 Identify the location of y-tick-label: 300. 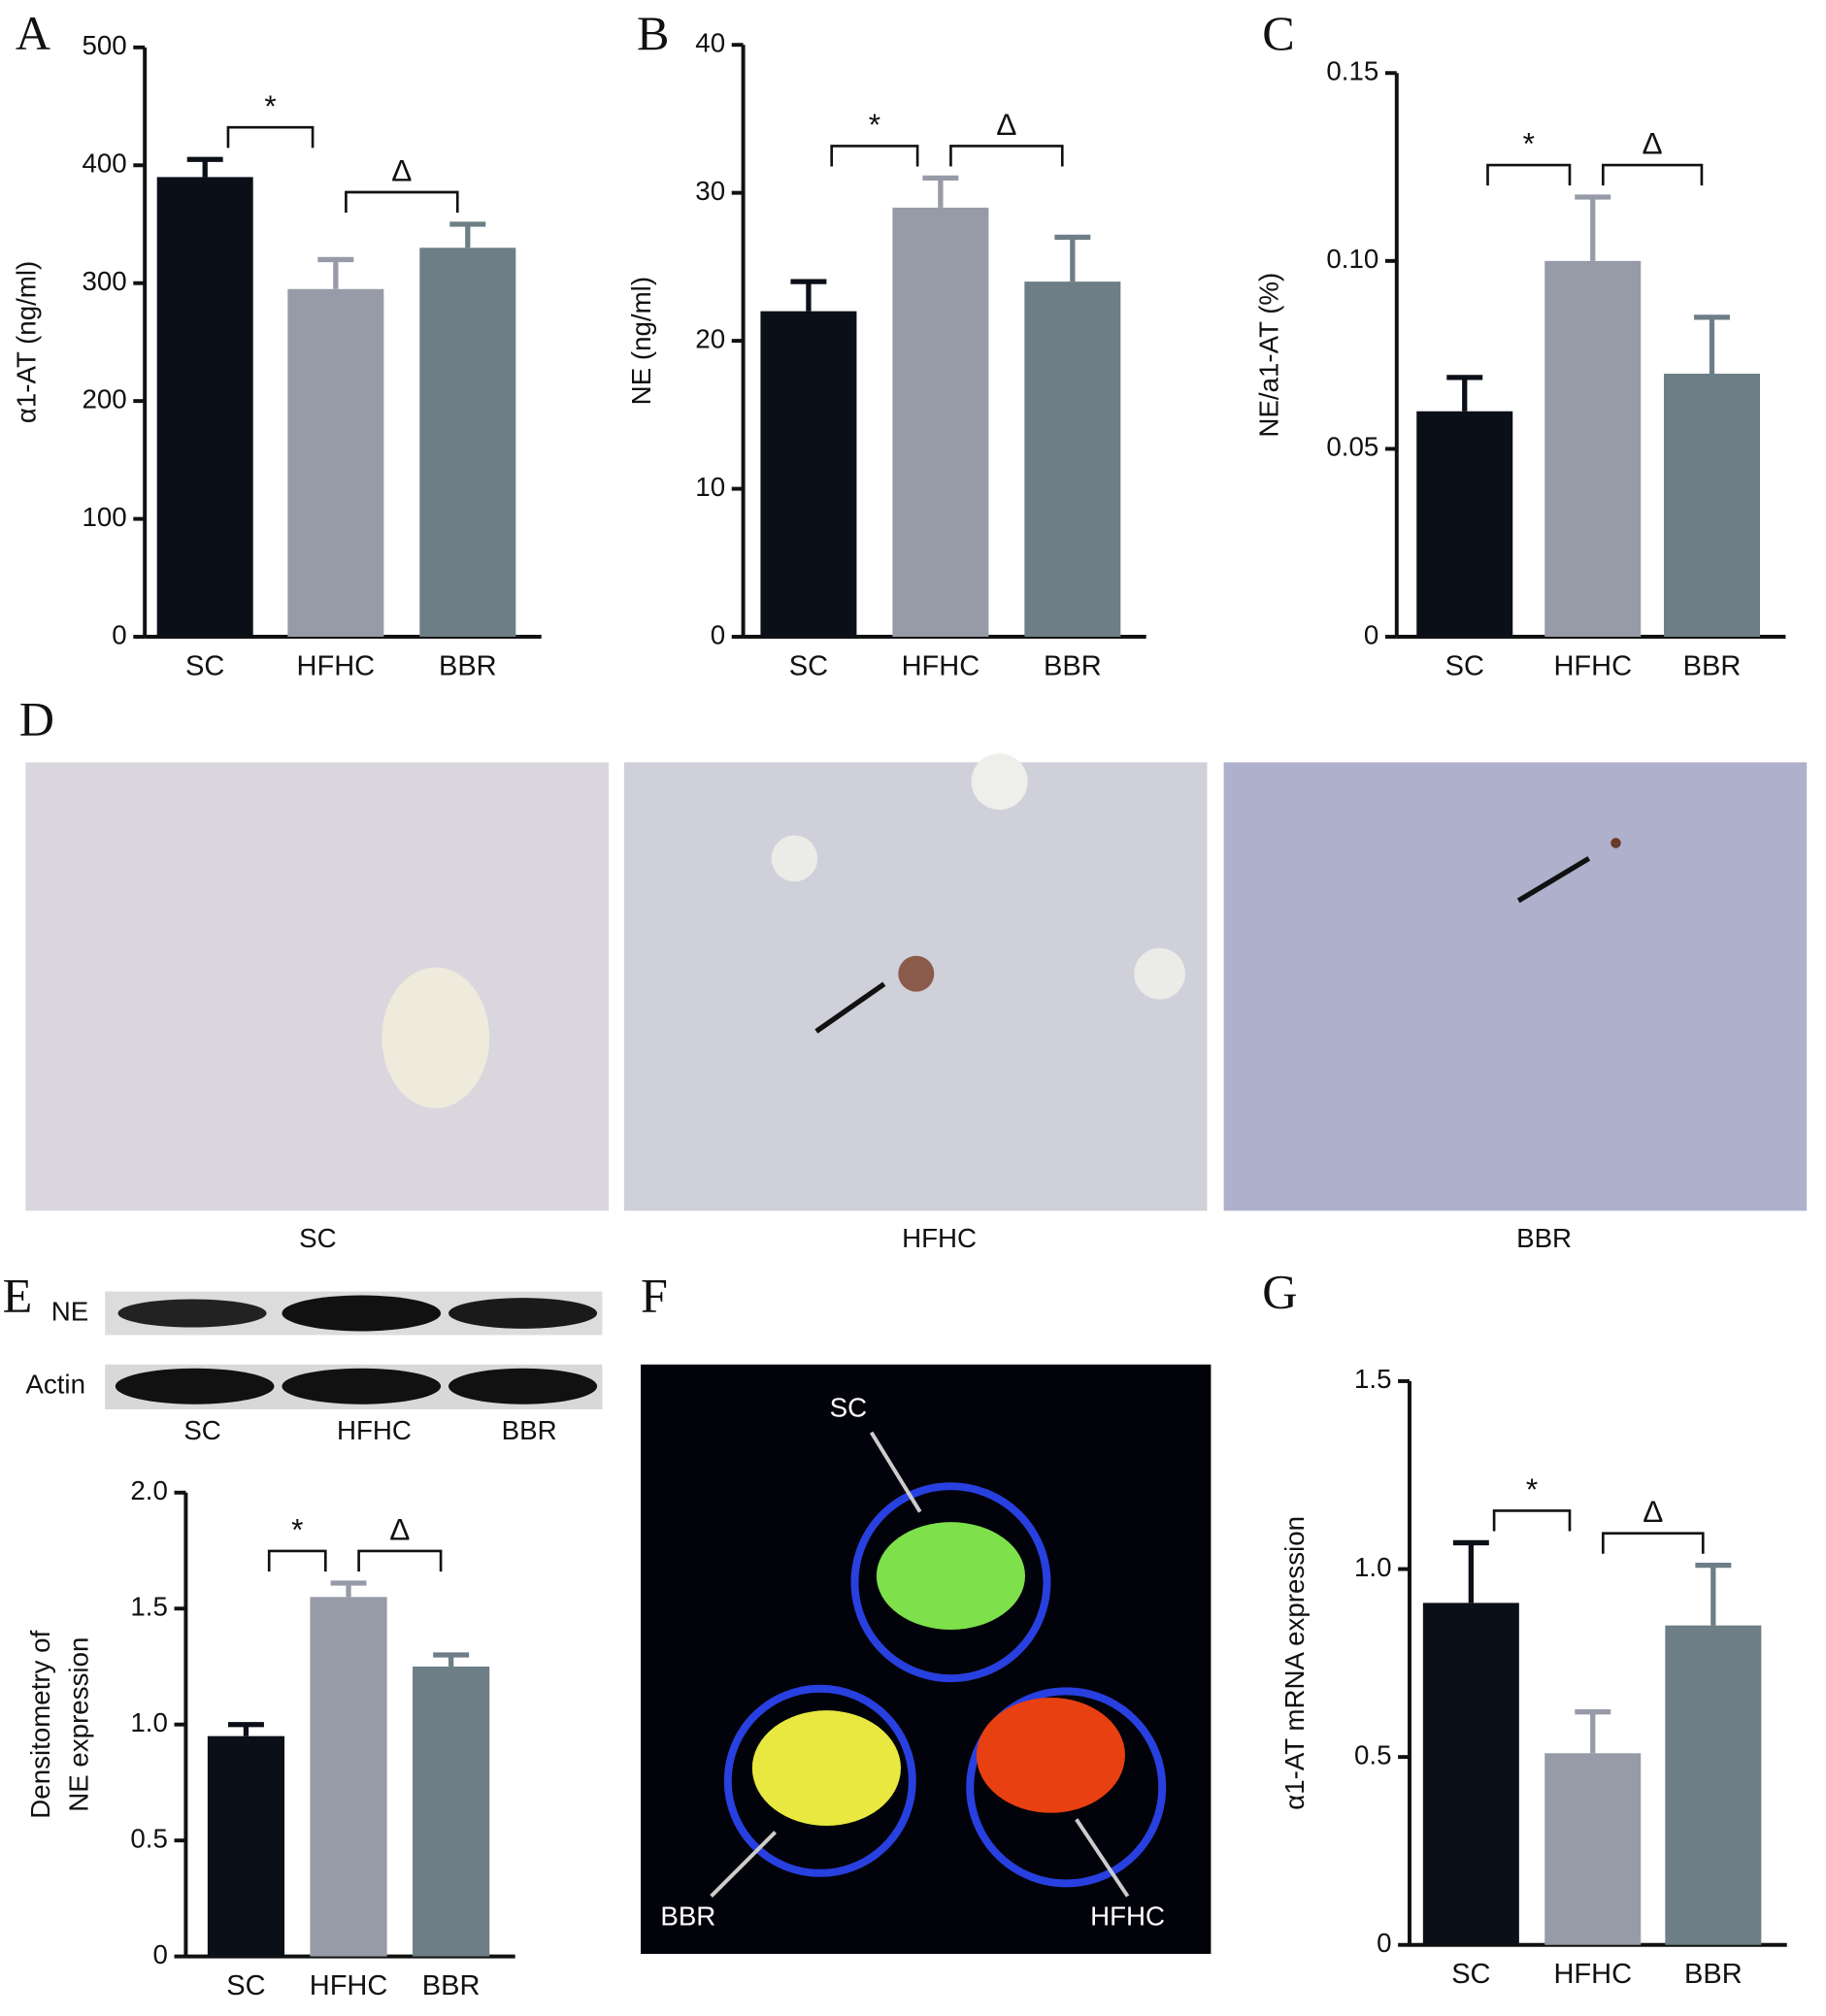
(104, 281).